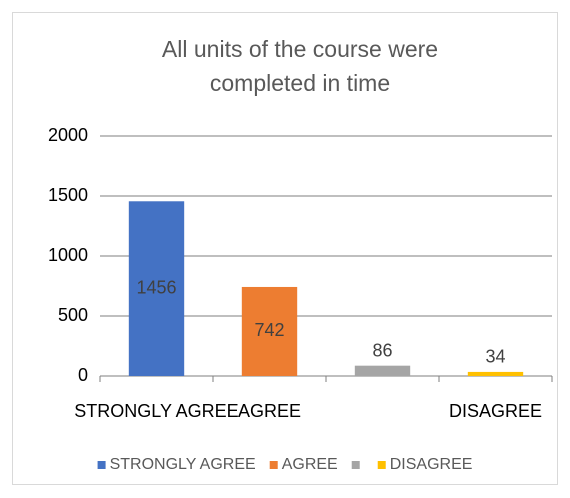 This screenshot has width=570, height=498. What do you see at coordinates (269, 411) in the screenshot?
I see `x-tick-label: AGREE` at bounding box center [269, 411].